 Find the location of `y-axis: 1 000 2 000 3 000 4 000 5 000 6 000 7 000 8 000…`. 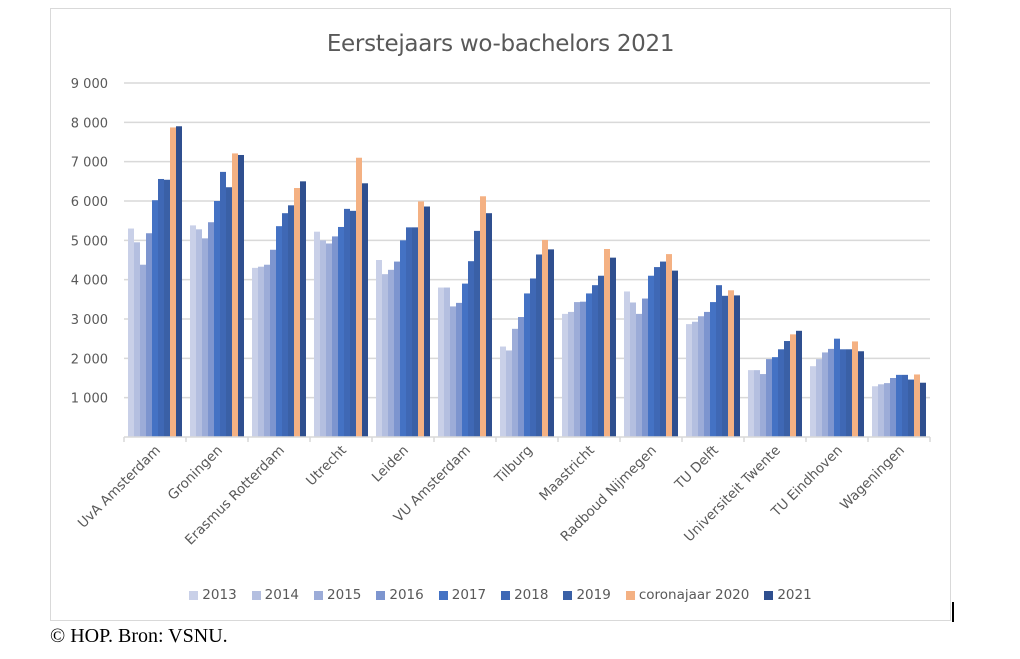

y-axis: 1 000 2 000 3 000 4 000 5 000 6 000 7 000 8 000… is located at coordinates (89, 242).